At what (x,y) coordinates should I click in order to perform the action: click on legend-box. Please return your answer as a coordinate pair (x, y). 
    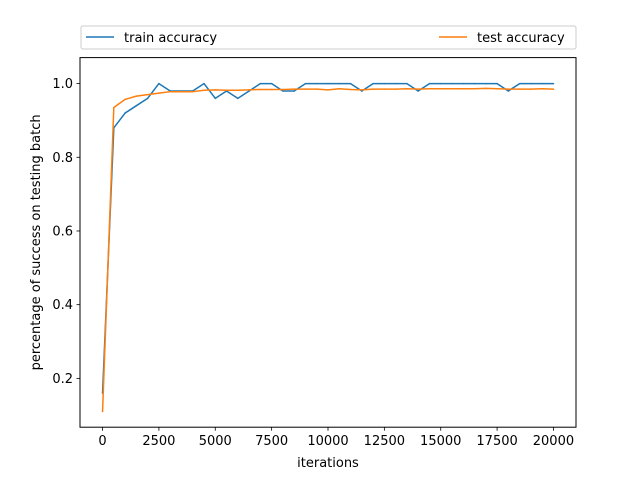
    Looking at the image, I should click on (328, 37).